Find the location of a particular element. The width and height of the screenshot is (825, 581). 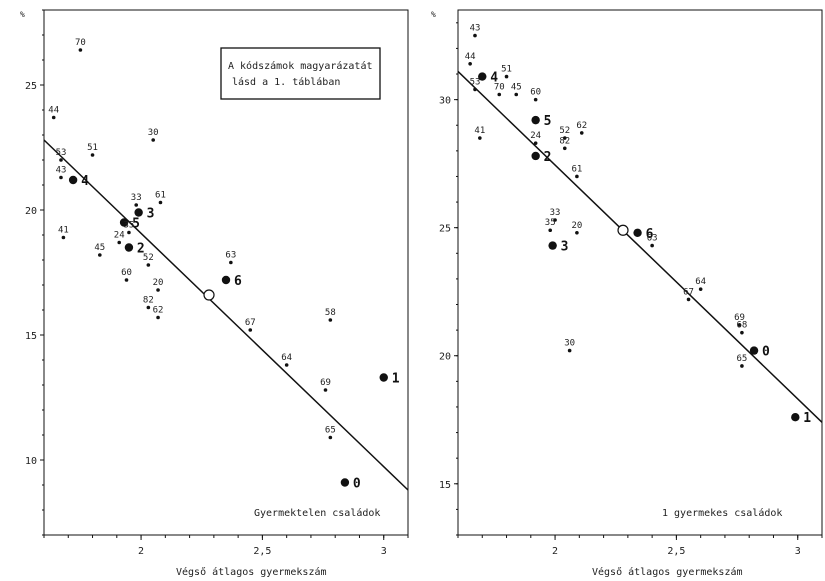

left-y-tick-label: 25 is located at coordinates (31, 86).